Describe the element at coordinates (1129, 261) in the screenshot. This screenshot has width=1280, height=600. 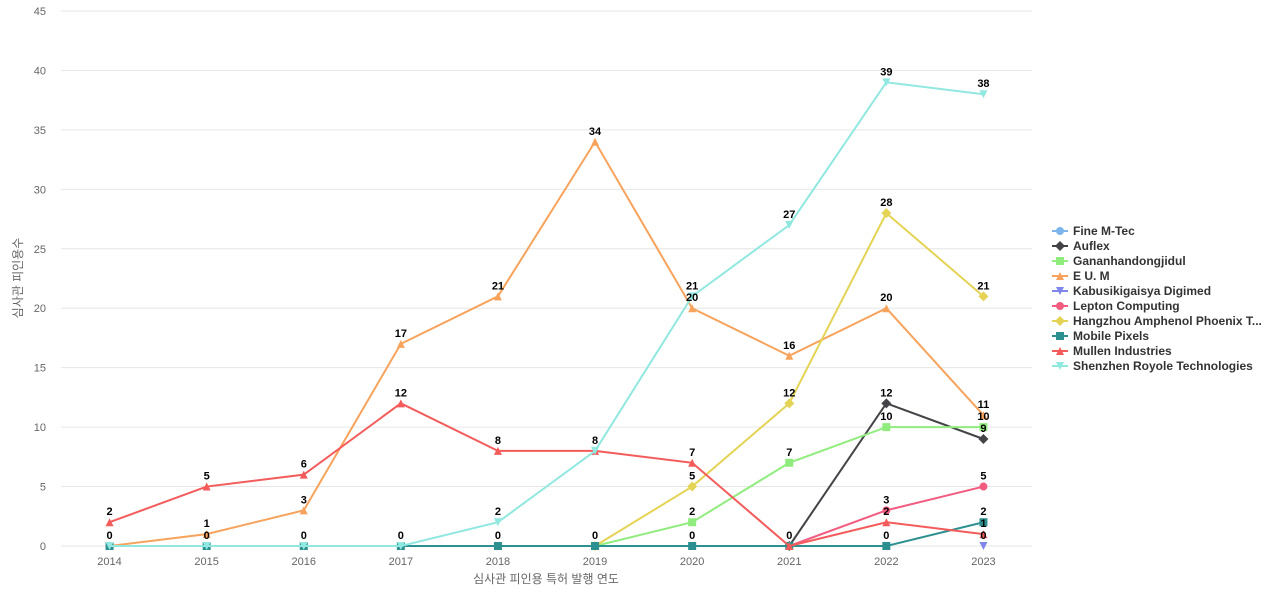
I see `legend-label: Gananhandongjidul` at that location.